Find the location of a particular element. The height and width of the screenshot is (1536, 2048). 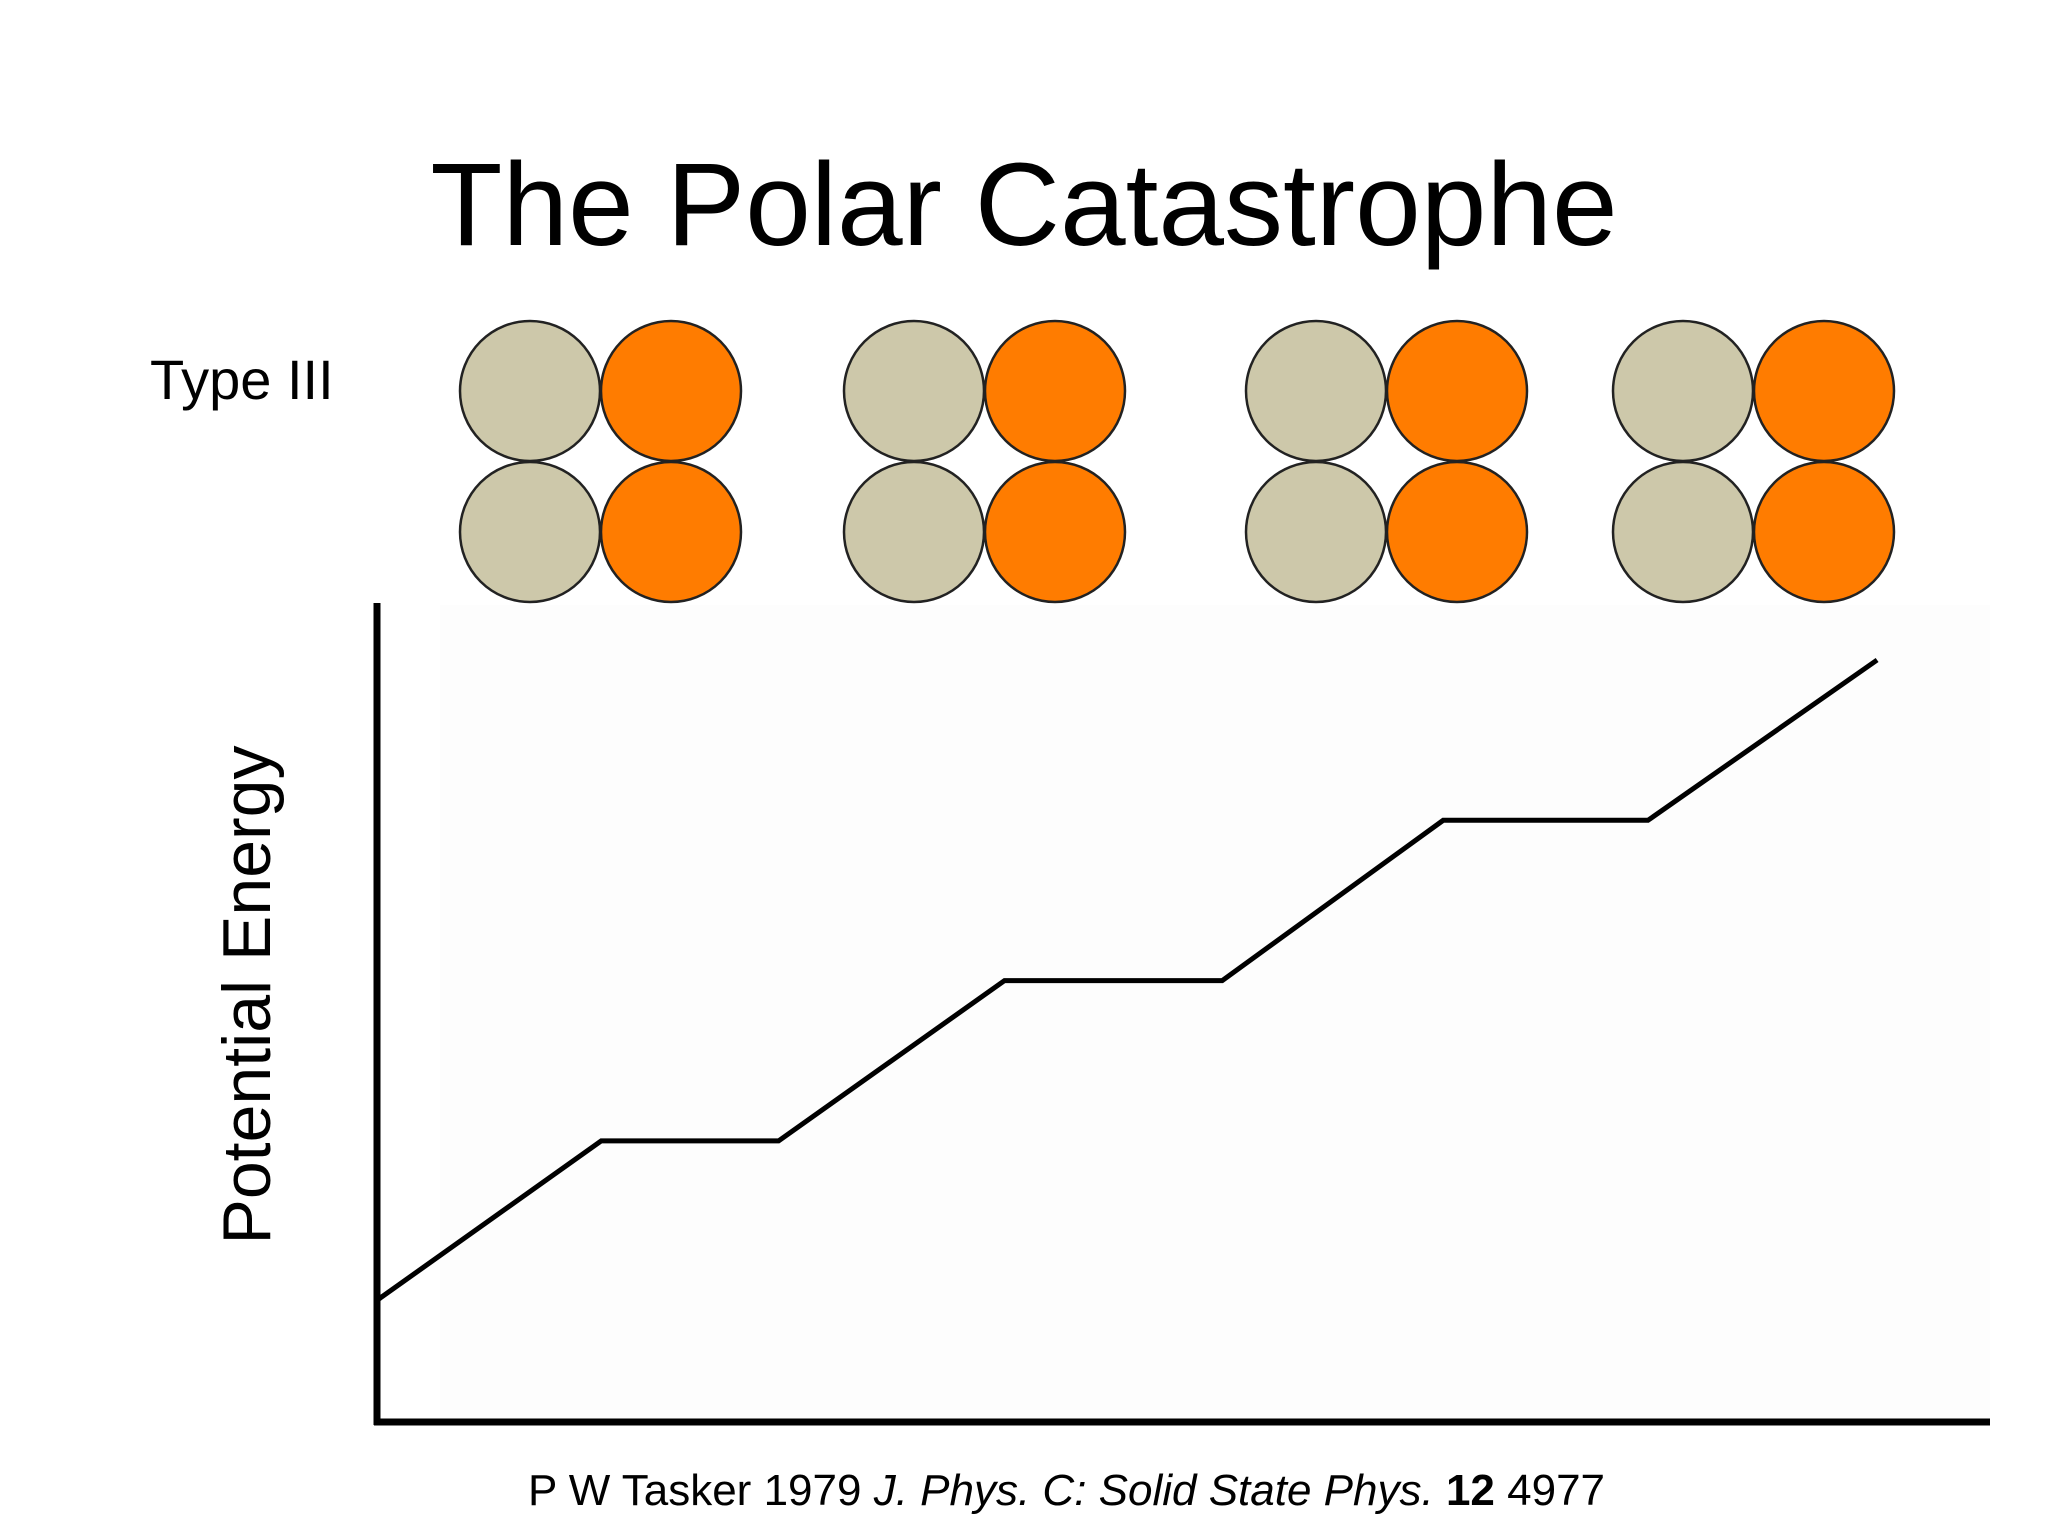

citation-journal: J. Phys. C: Solid State Phys. is located at coordinates (1153, 1490).